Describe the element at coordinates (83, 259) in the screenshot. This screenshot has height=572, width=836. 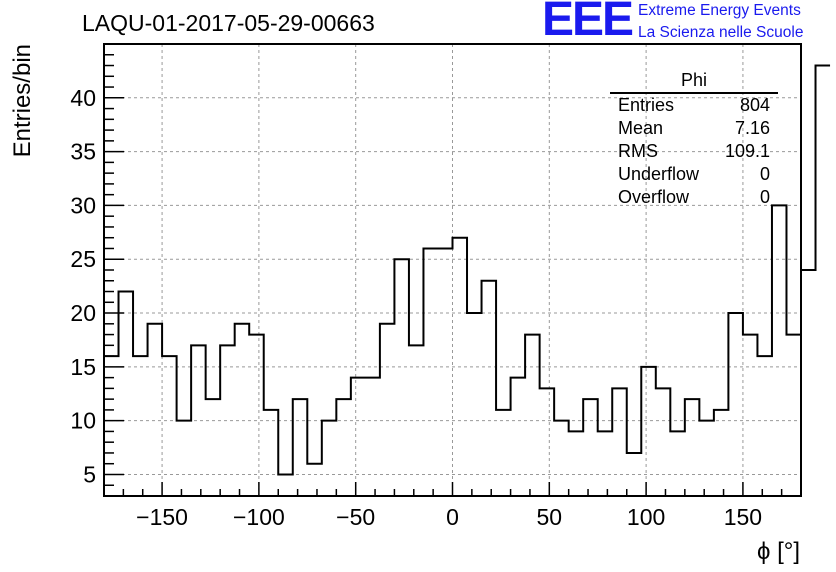
I see `y-tick-label: 25` at that location.